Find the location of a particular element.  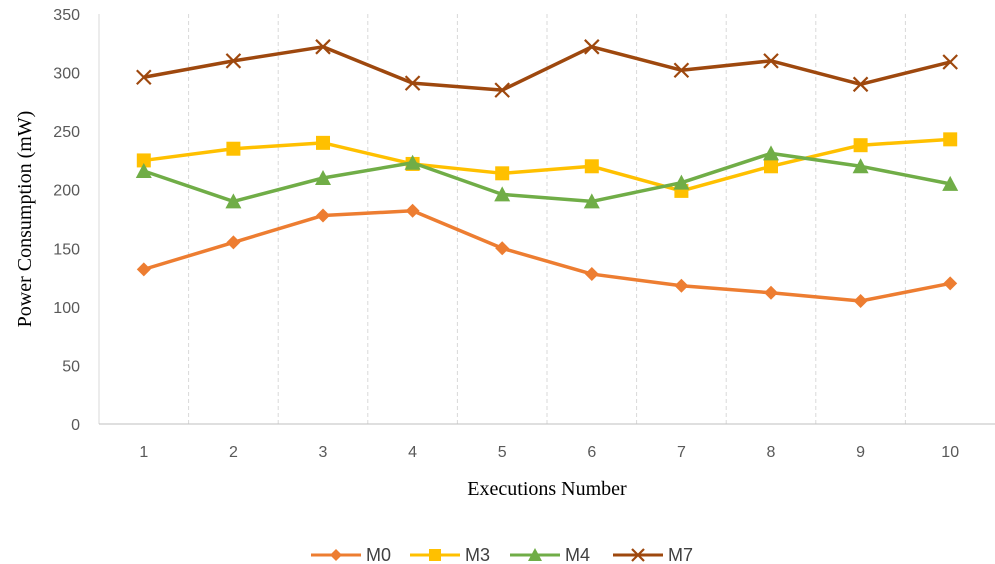

x-tick-label: 9 is located at coordinates (860, 452).